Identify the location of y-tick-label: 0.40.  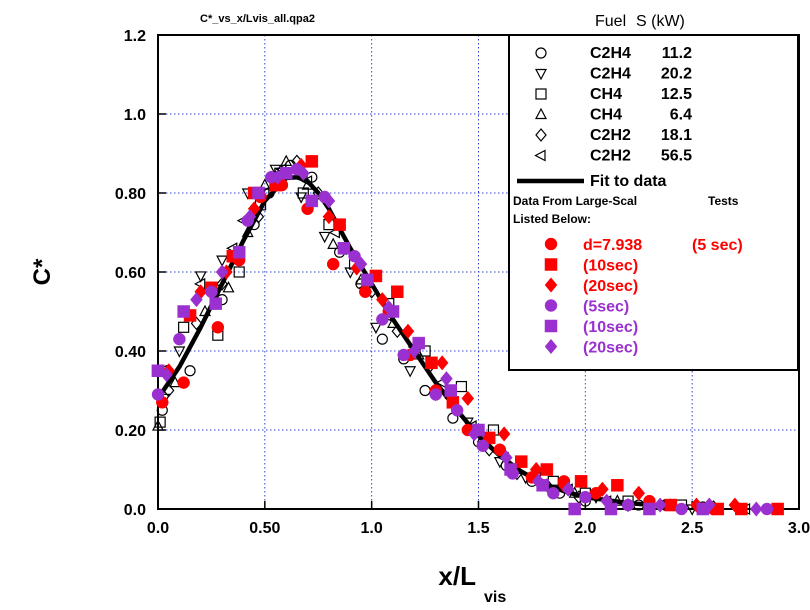
(130, 352).